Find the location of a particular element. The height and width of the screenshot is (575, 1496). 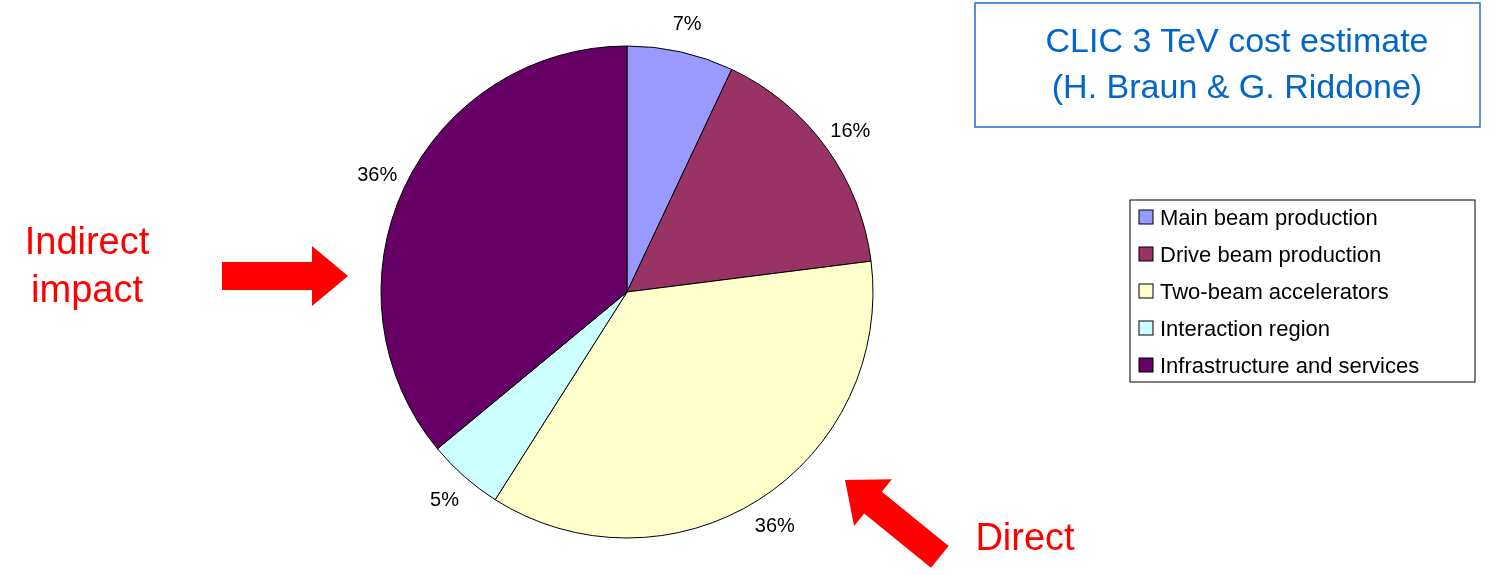

text: (H. Braun & G. Riddone) is located at coordinates (1237, 86).